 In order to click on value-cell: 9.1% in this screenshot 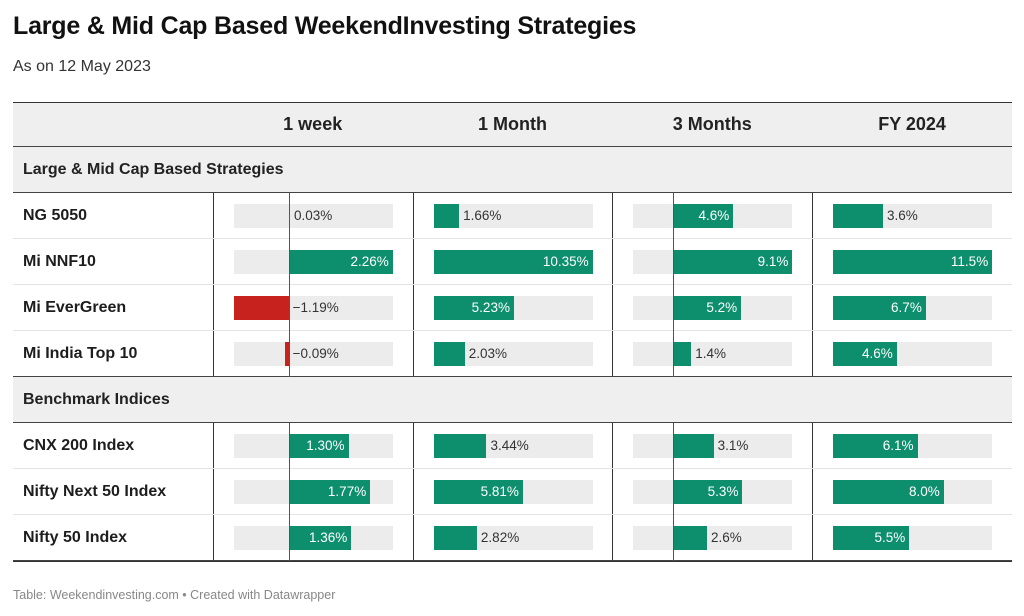, I will do `click(712, 262)`.